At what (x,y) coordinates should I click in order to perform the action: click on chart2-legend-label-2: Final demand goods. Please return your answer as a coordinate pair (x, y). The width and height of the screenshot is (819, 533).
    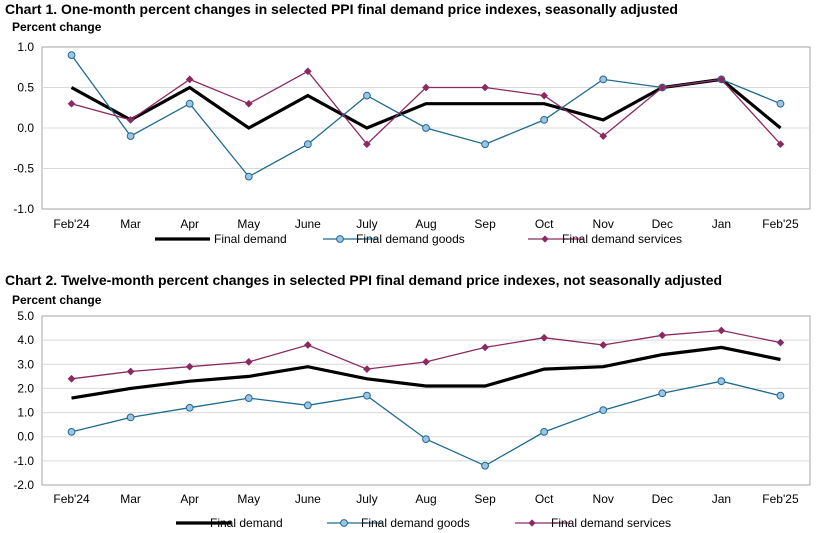
    Looking at the image, I should click on (415, 523).